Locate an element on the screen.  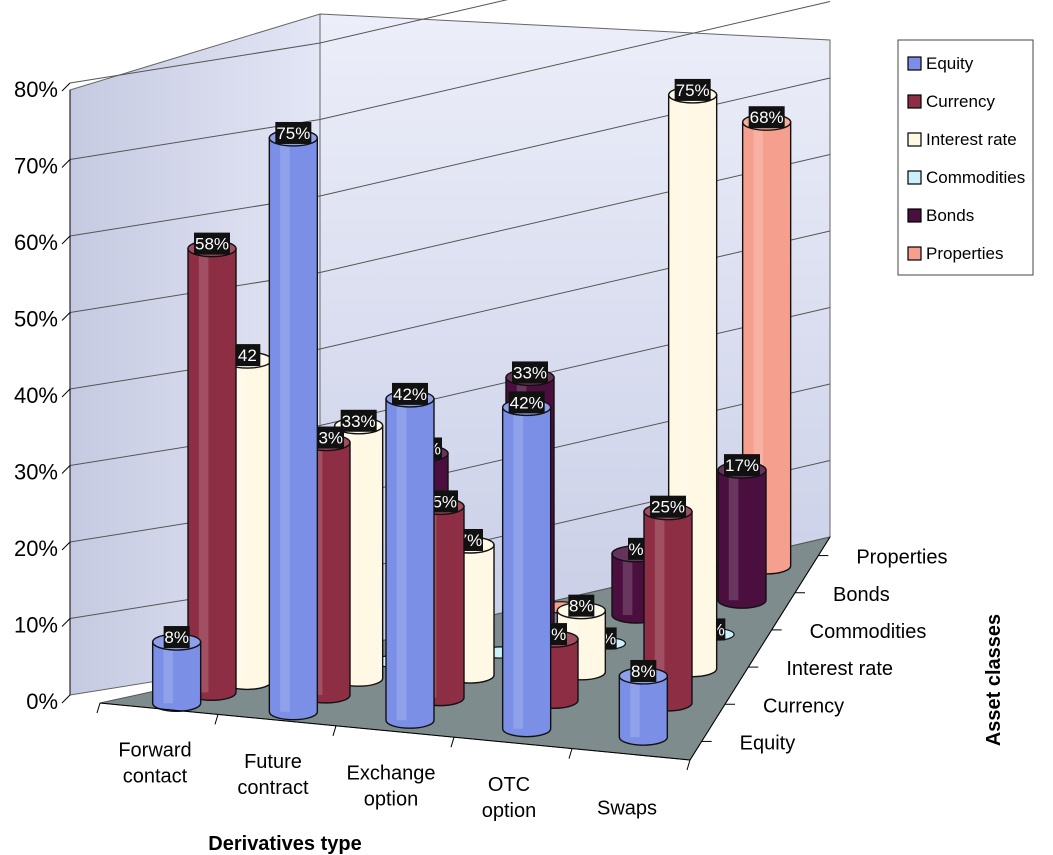
y-tick-label: 80% is located at coordinates (36, 89).